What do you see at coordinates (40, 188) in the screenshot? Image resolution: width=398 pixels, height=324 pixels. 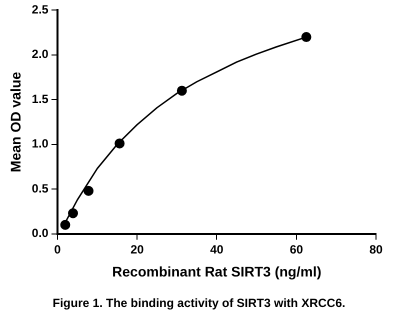 I see `y-tick-label: 0.5` at bounding box center [40, 188].